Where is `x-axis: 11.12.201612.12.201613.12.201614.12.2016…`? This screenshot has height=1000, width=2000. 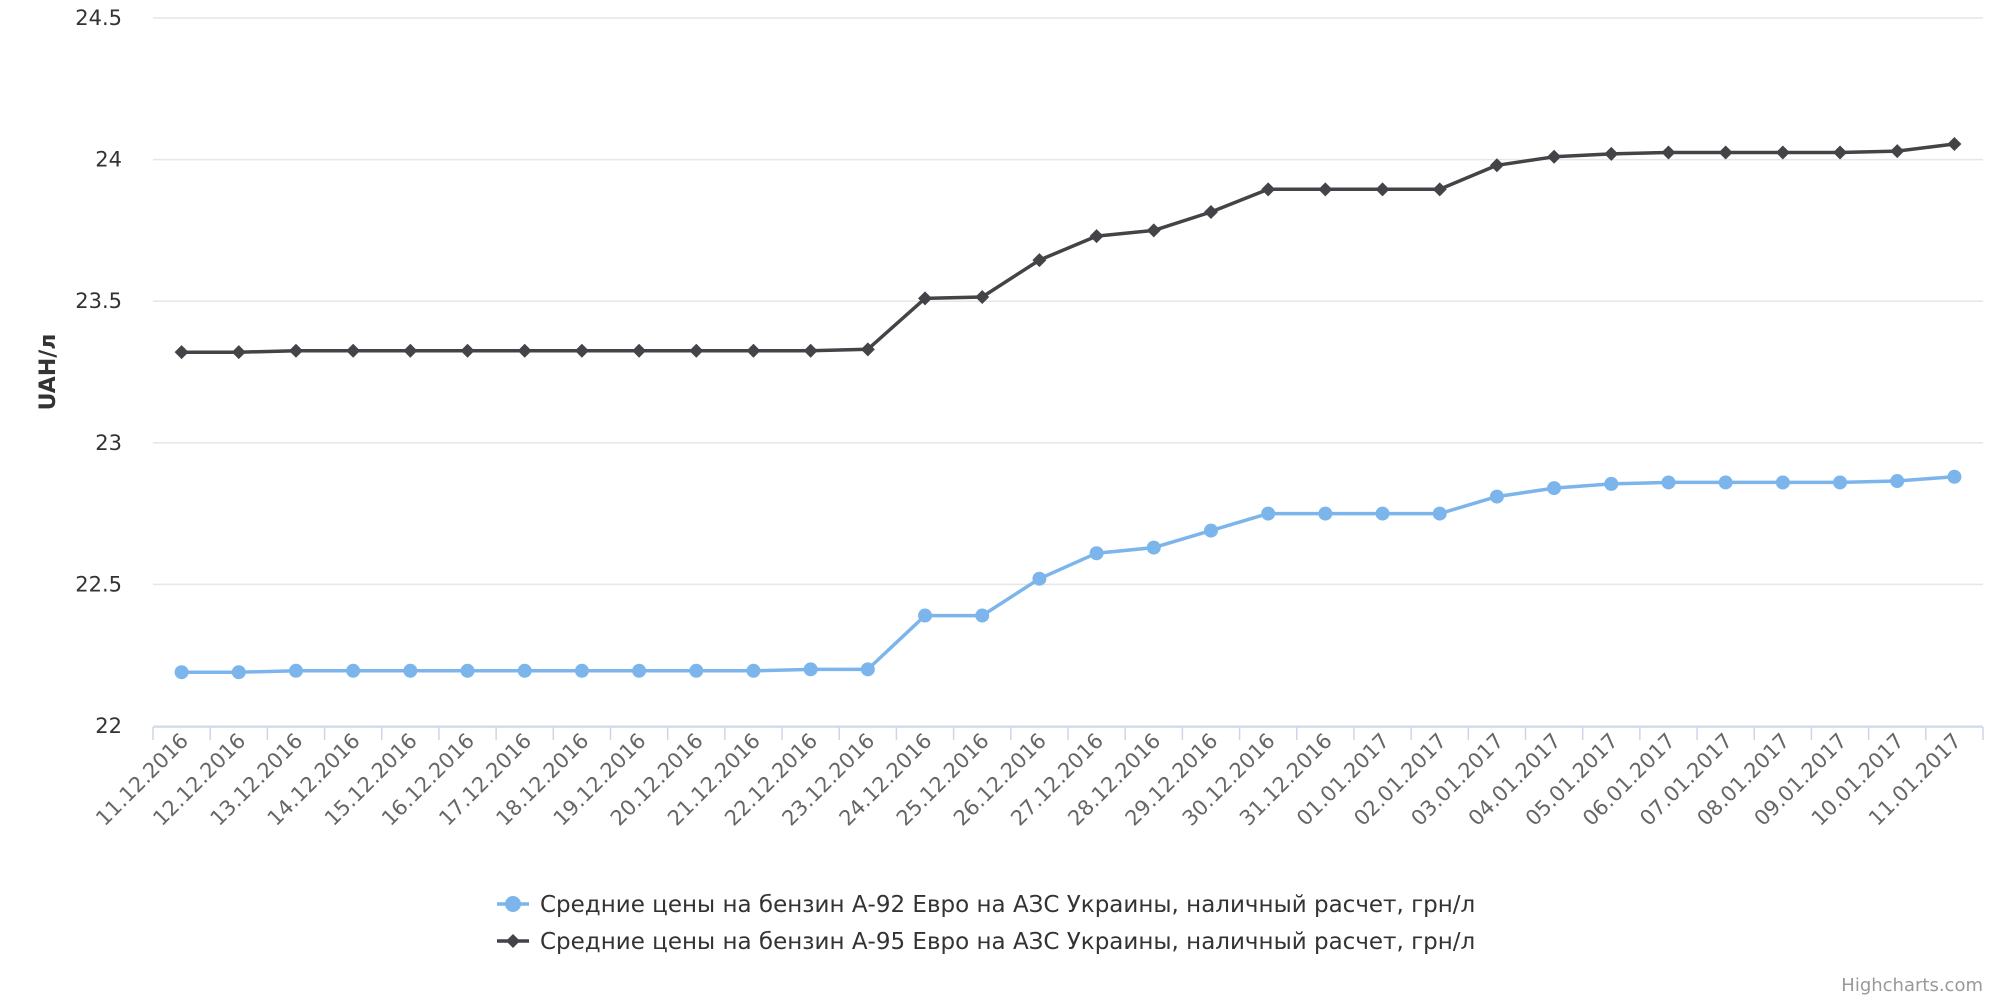 x-axis: 11.12.201612.12.201613.12.201614.12.2016… is located at coordinates (1037, 778).